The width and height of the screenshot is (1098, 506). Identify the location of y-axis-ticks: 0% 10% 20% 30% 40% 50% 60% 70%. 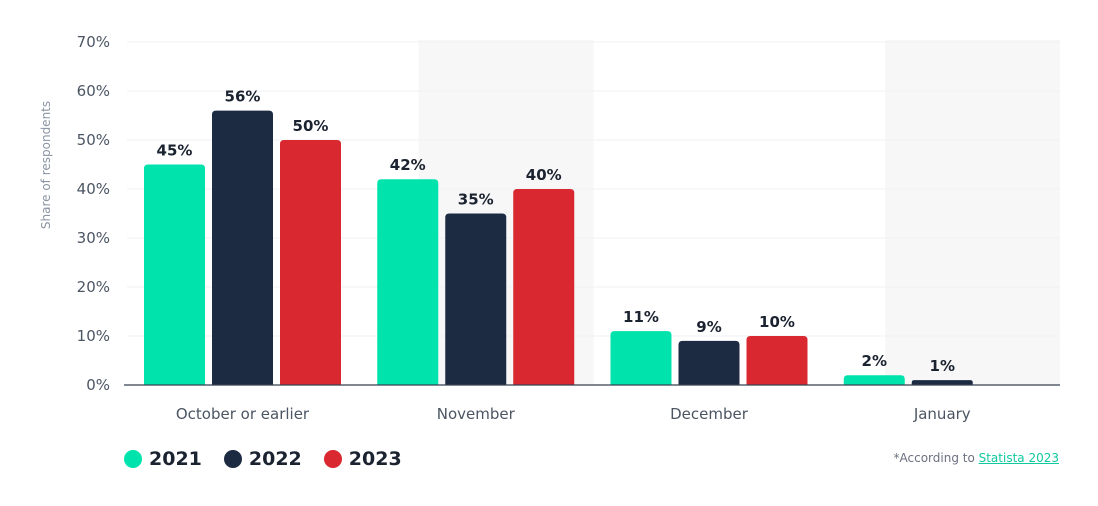
(93, 213).